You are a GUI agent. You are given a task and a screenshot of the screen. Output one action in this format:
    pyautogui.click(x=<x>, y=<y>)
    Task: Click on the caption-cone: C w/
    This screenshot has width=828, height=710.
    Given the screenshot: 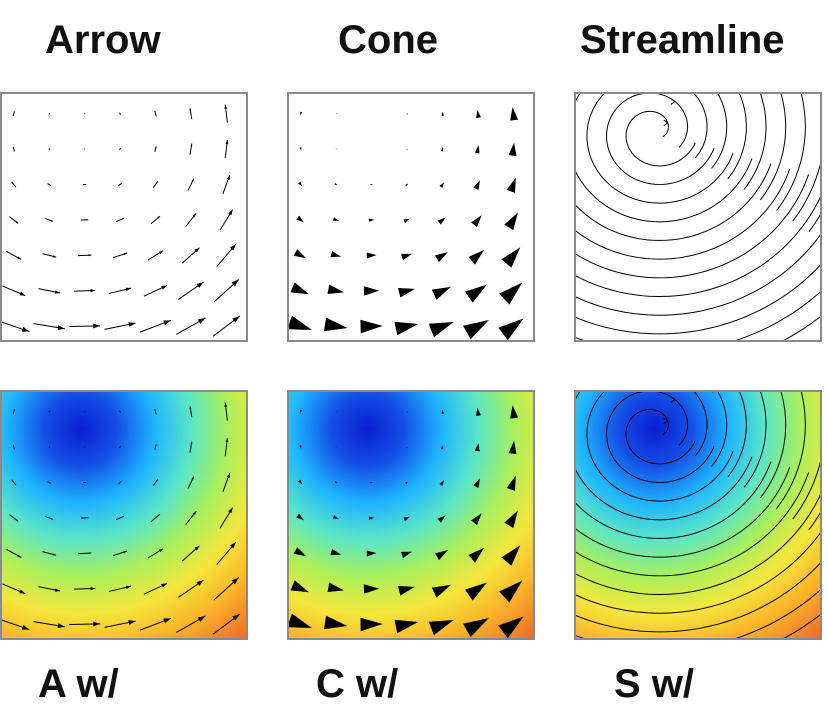 What is the action you would take?
    pyautogui.click(x=357, y=684)
    